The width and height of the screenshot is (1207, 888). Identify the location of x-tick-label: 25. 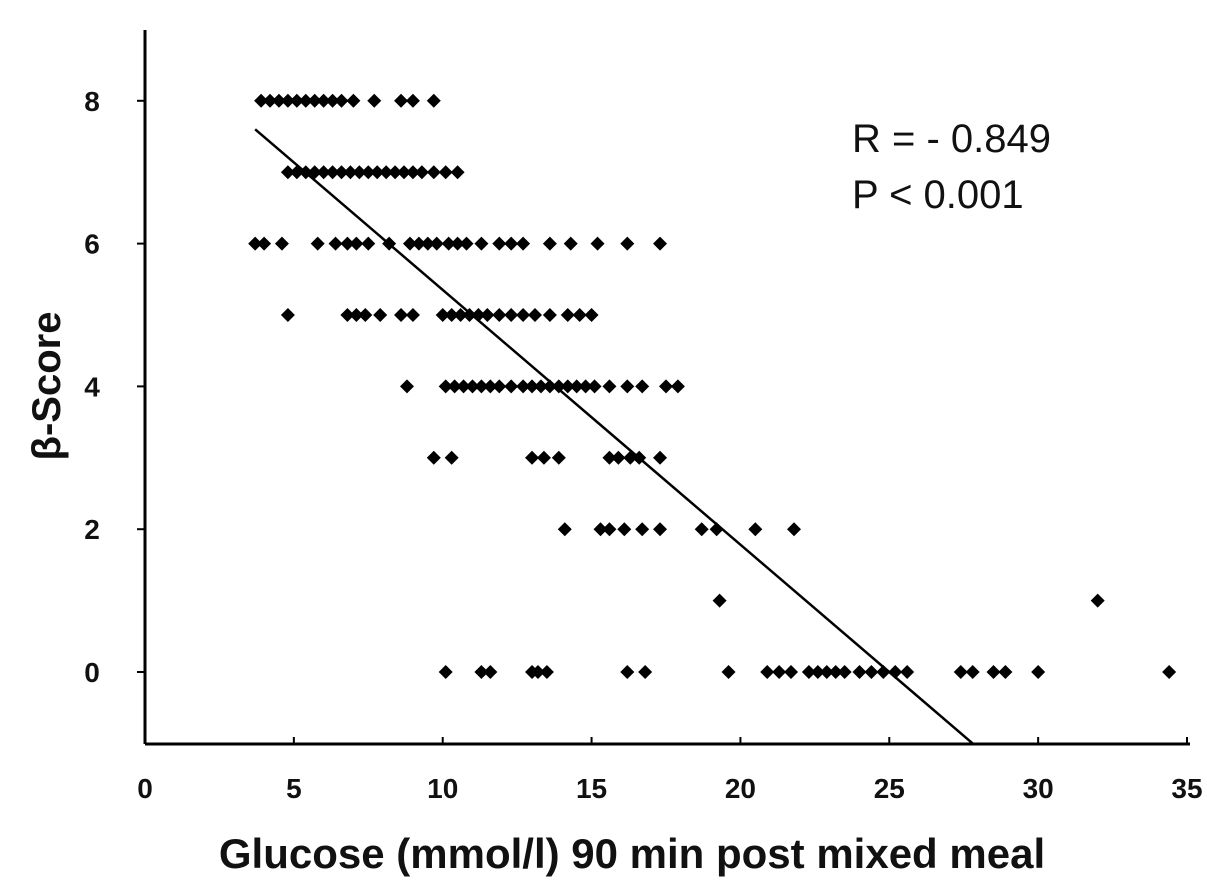
(889, 788).